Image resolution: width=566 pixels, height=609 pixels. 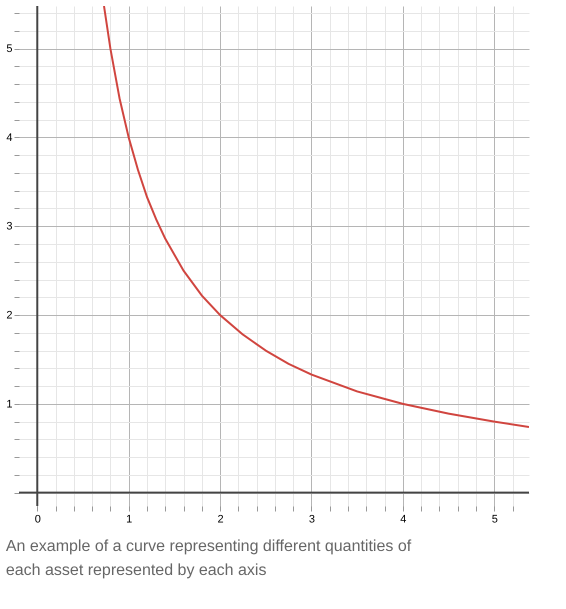 What do you see at coordinates (9, 49) in the screenshot?
I see `y-tick-label: 5` at bounding box center [9, 49].